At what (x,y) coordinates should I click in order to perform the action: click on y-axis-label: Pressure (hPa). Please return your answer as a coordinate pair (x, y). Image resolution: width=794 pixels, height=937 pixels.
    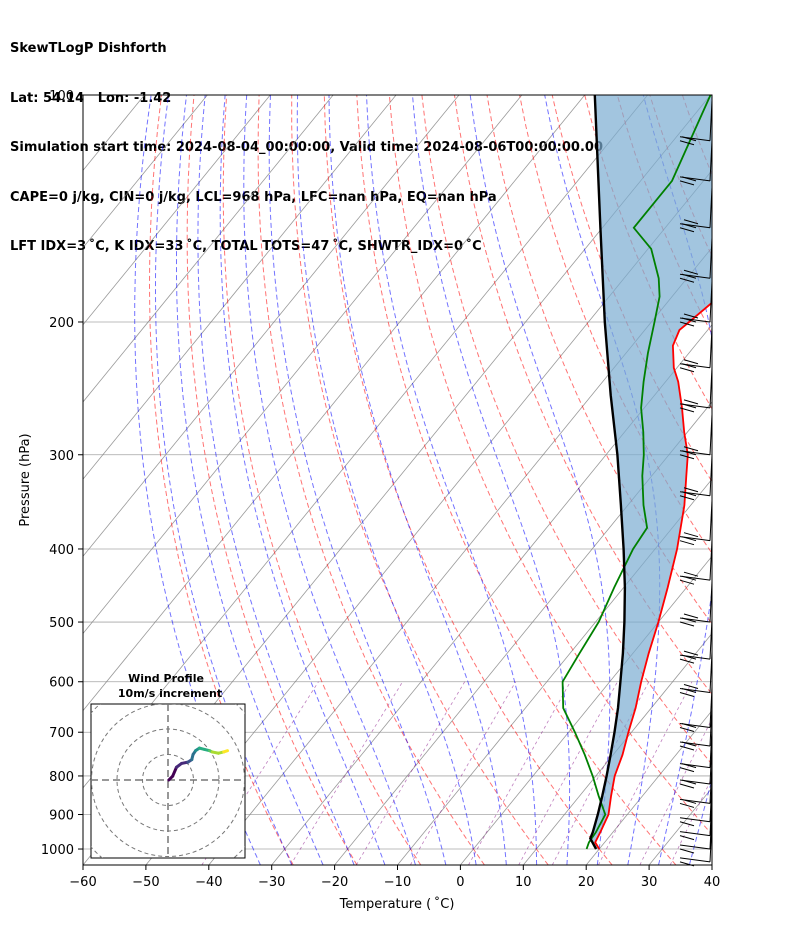
    Looking at the image, I should click on (25, 479).